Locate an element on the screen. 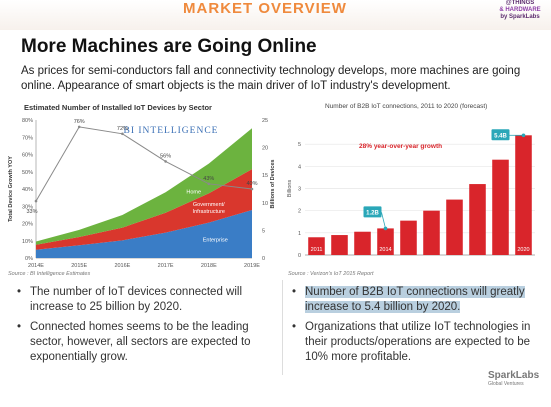  y-right-tick-label: 20 is located at coordinates (265, 149).